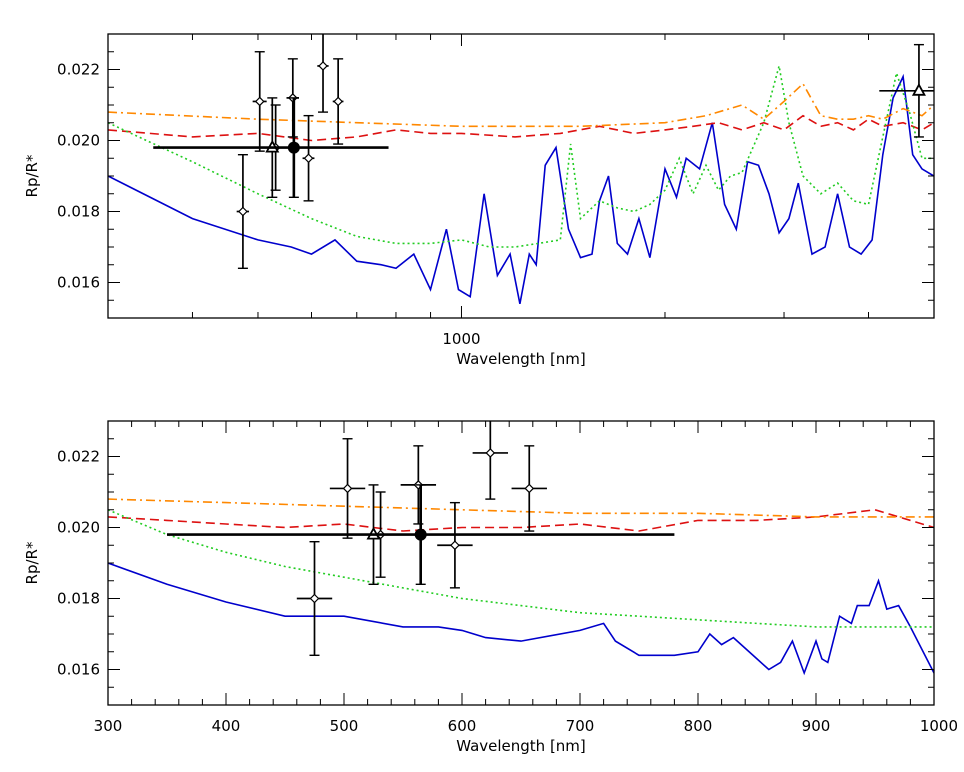 Image resolution: width=964 pixels, height=772 pixels. Describe the element at coordinates (918, 89) in the screenshot. I see `data-point-triangle` at that location.